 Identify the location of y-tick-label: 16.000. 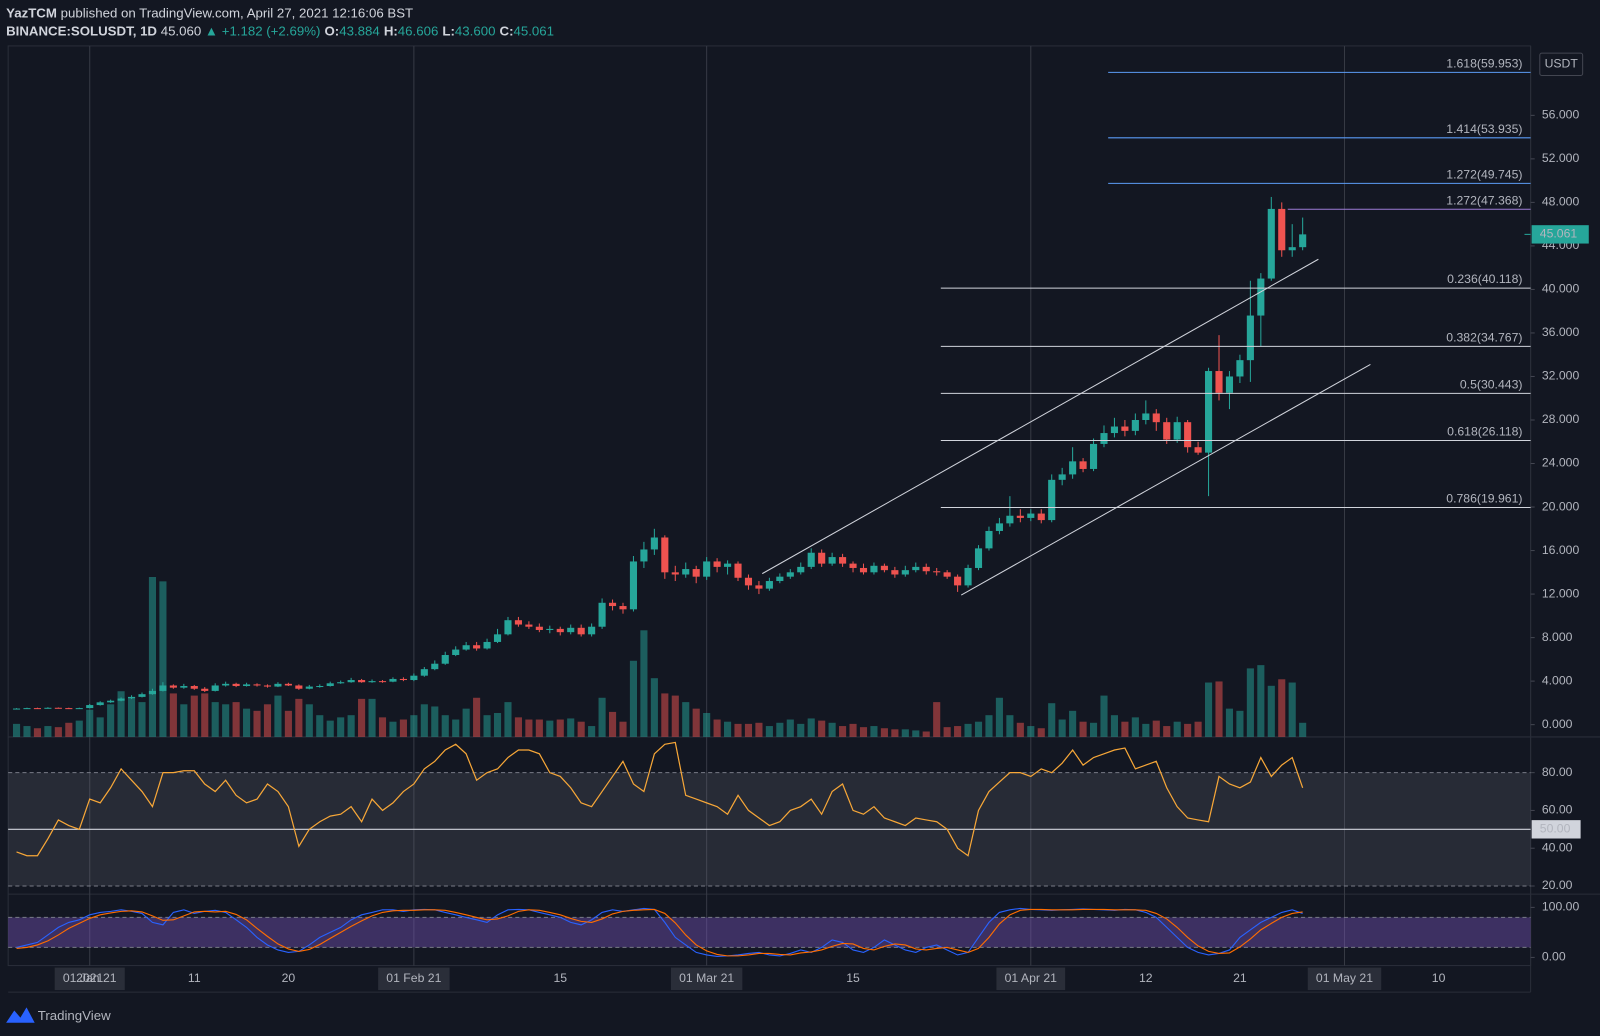
(1561, 550).